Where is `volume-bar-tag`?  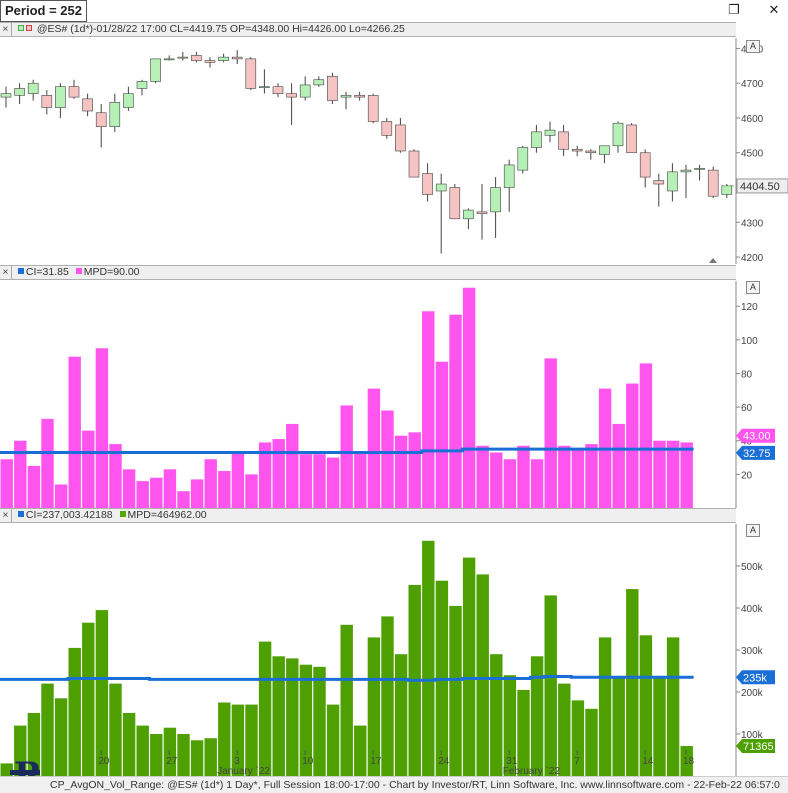
volume-bar-tag is located at coordinates (755, 746).